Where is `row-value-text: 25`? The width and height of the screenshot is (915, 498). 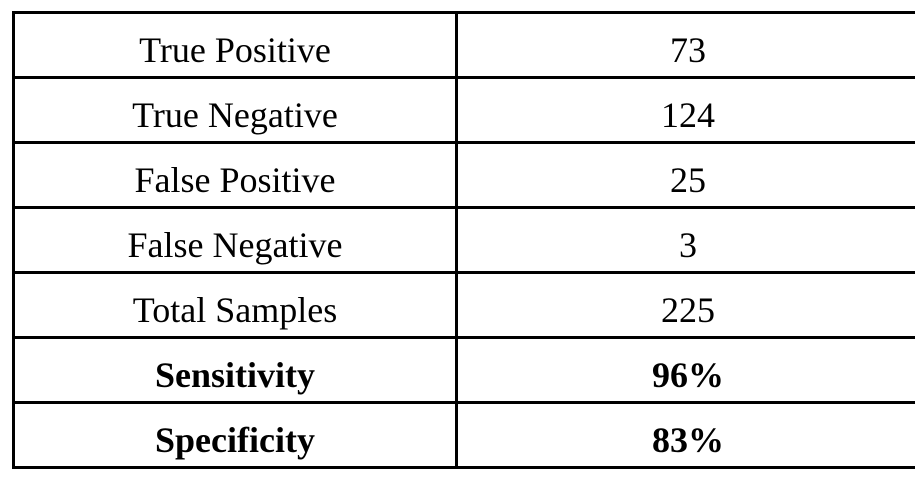 row-value-text: 25 is located at coordinates (688, 175).